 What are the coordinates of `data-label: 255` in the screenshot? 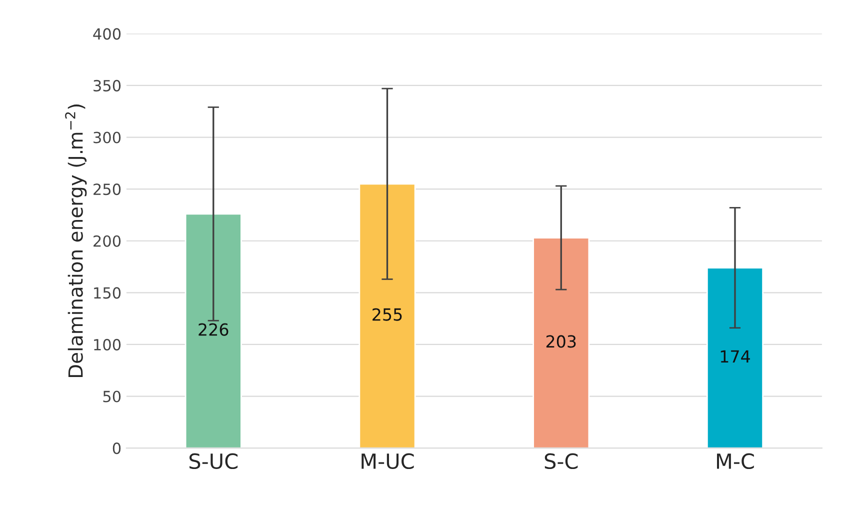 It's located at (387, 314).